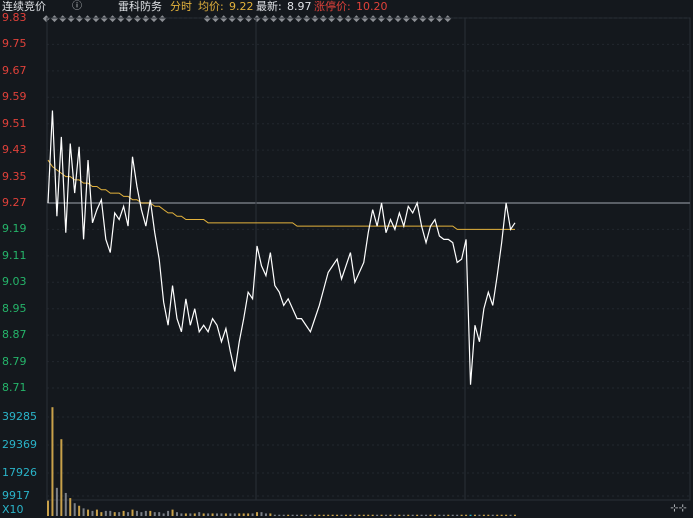 This screenshot has width=693, height=518. Describe the element at coordinates (14, 255) in the screenshot. I see `price-tick-label: 9.11` at that location.